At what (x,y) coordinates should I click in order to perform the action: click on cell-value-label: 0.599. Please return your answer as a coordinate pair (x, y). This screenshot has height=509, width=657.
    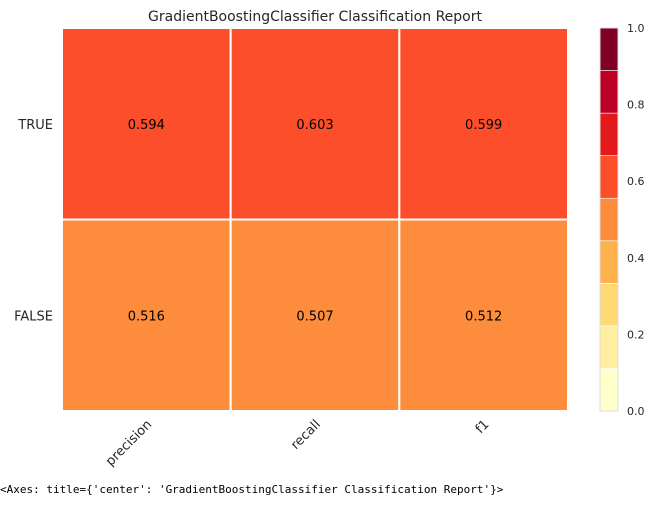
    Looking at the image, I should click on (483, 125).